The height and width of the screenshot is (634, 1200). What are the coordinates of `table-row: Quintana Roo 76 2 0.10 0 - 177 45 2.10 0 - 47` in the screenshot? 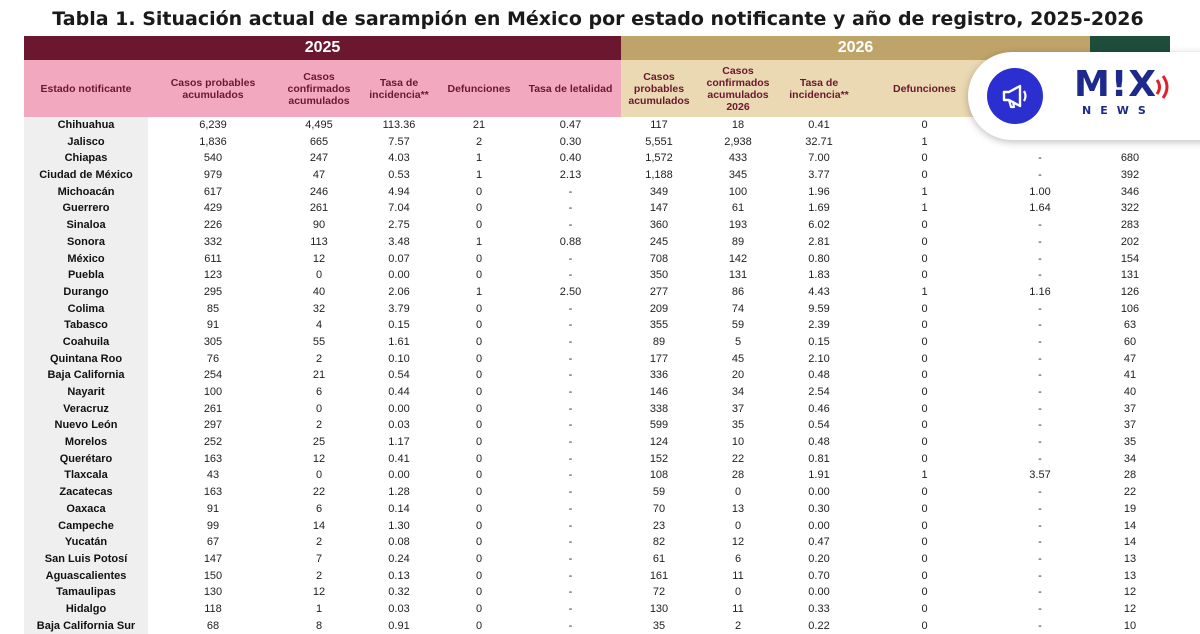 It's located at (597, 359).